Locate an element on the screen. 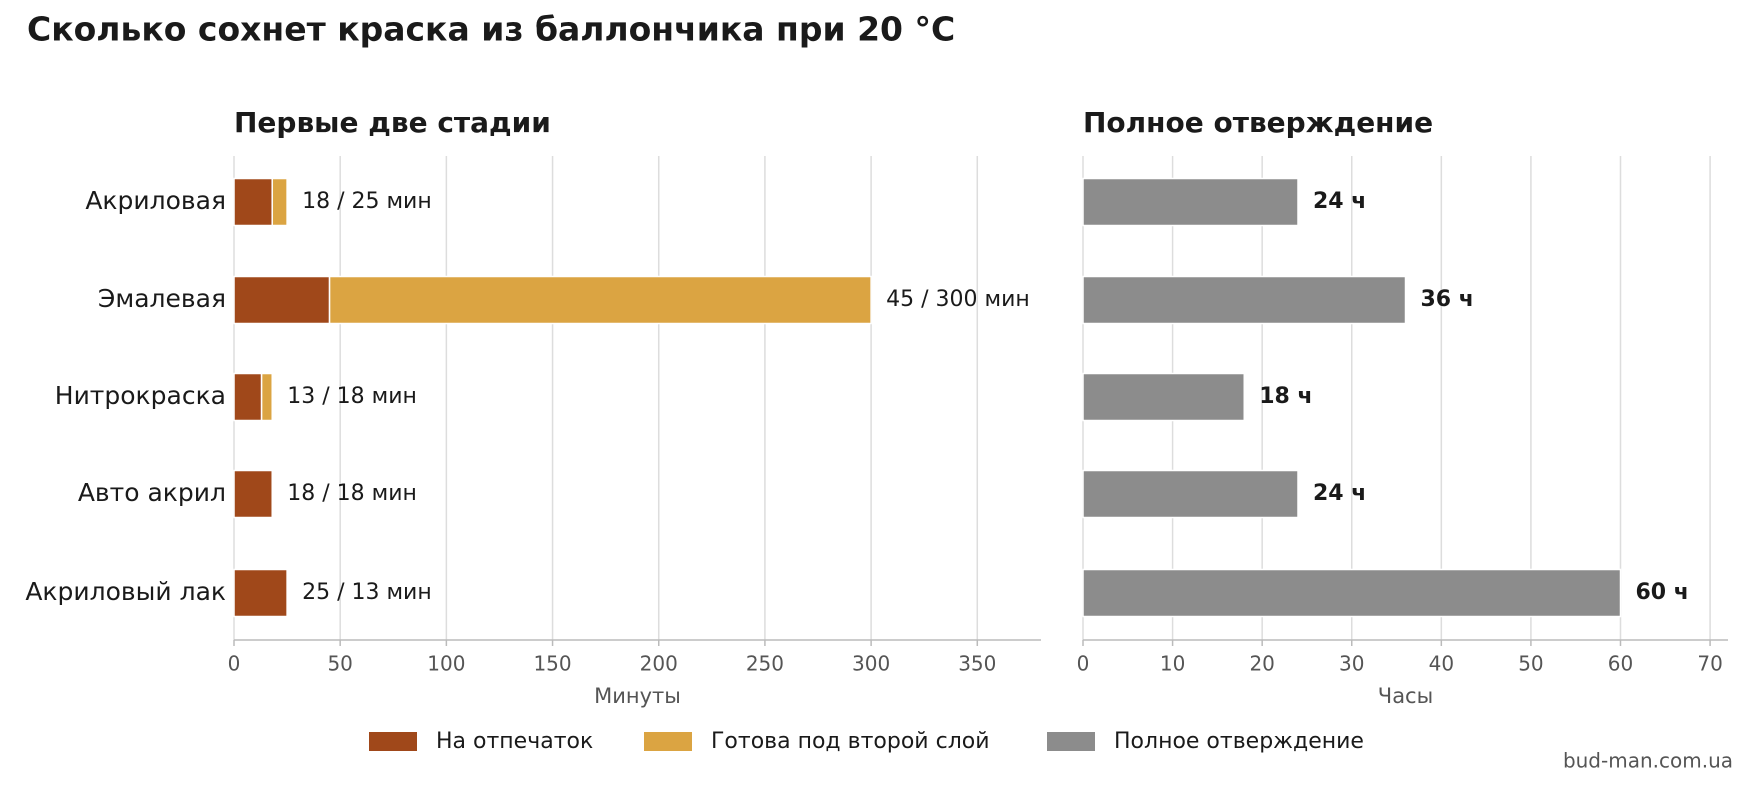 This screenshot has height=790, width=1750. bar-label: 18 / 25 мин is located at coordinates (367, 201).